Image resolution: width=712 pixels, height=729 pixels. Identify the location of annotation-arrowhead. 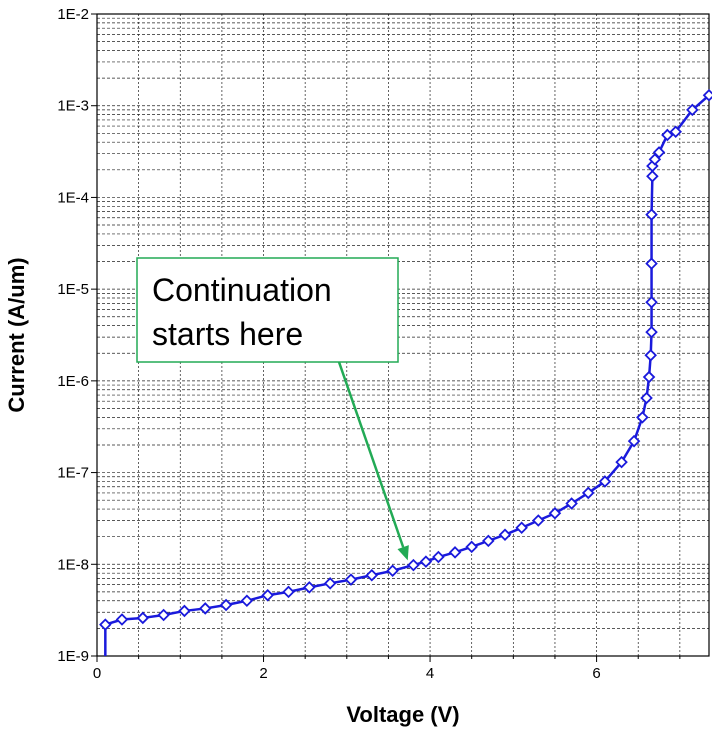
(403, 553).